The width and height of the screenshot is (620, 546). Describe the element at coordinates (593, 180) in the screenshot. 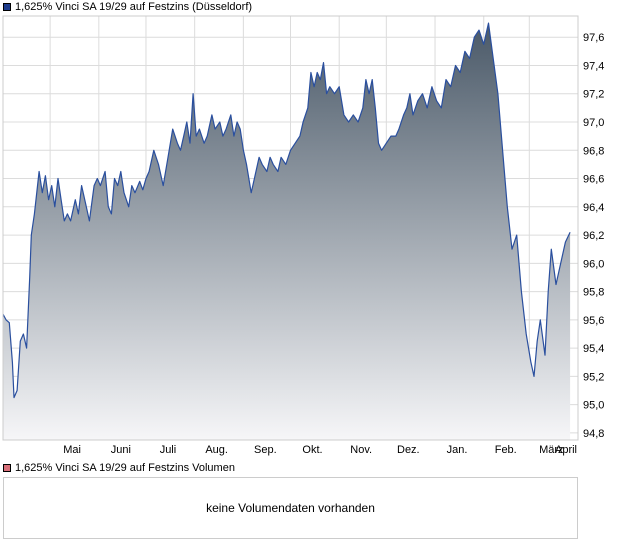

I see `y-tick-label: 96,6` at that location.